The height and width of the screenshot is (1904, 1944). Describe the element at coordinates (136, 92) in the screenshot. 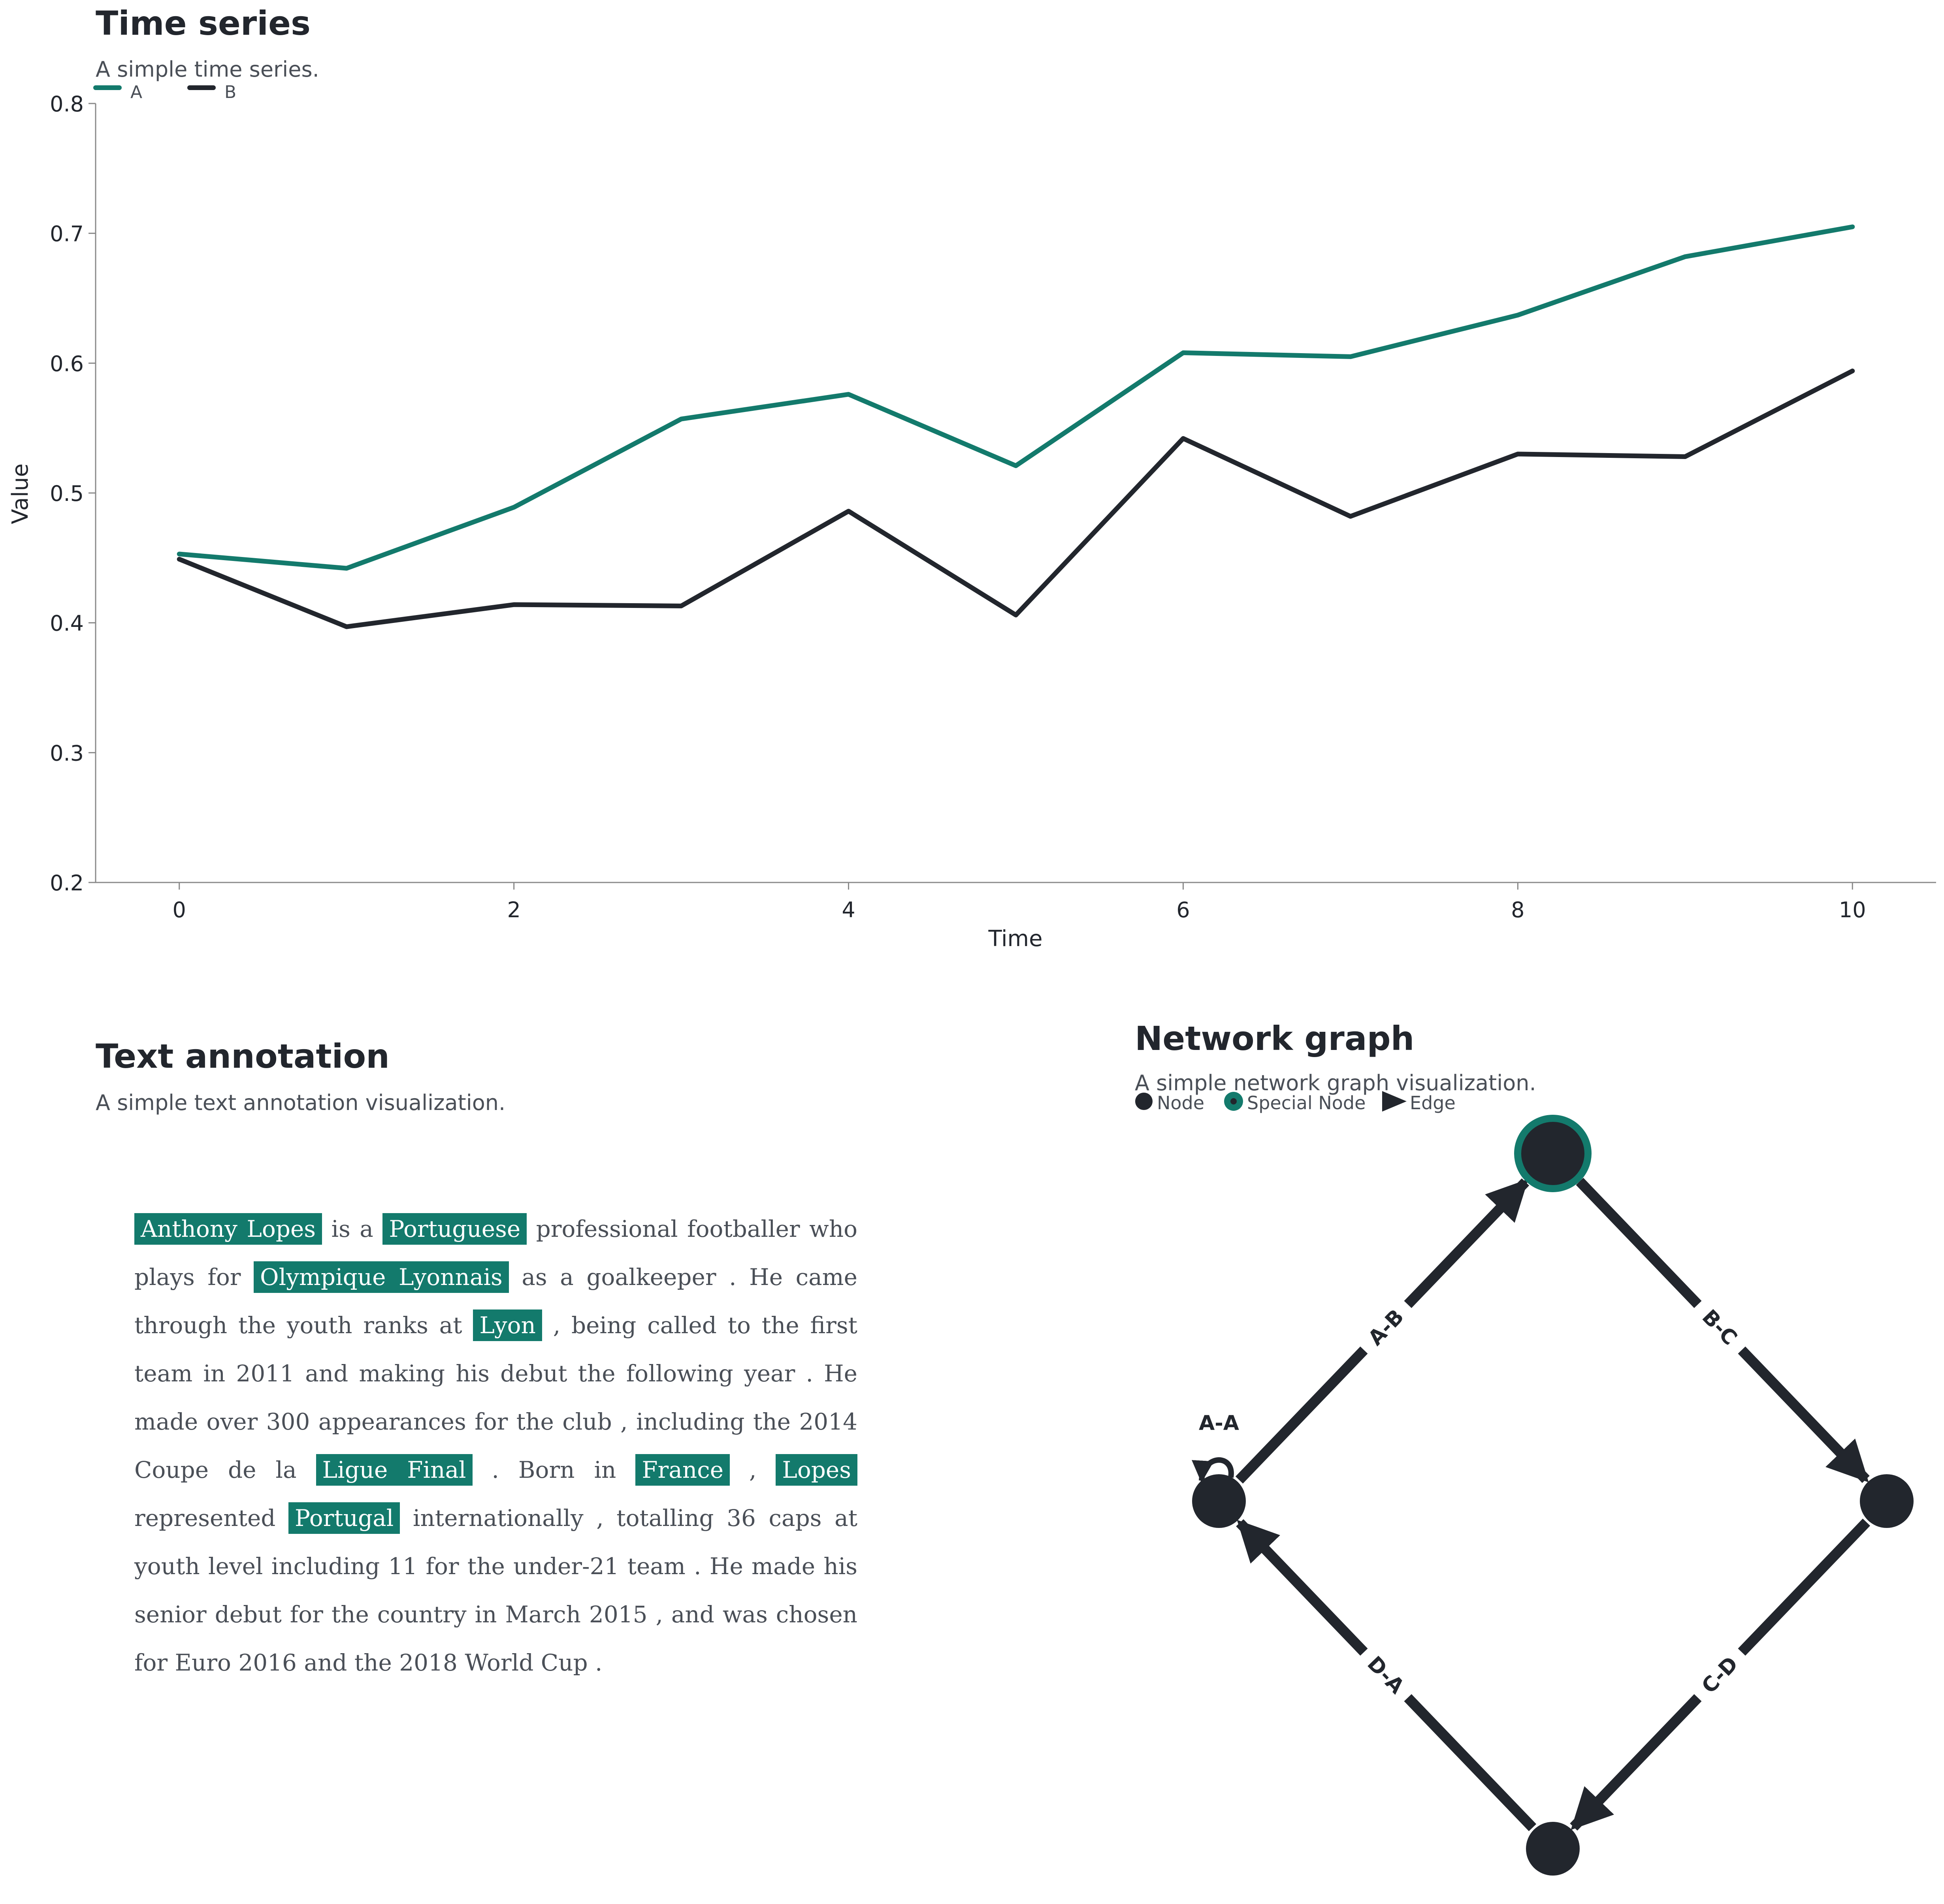

I see `legend-label-a: A` at that location.